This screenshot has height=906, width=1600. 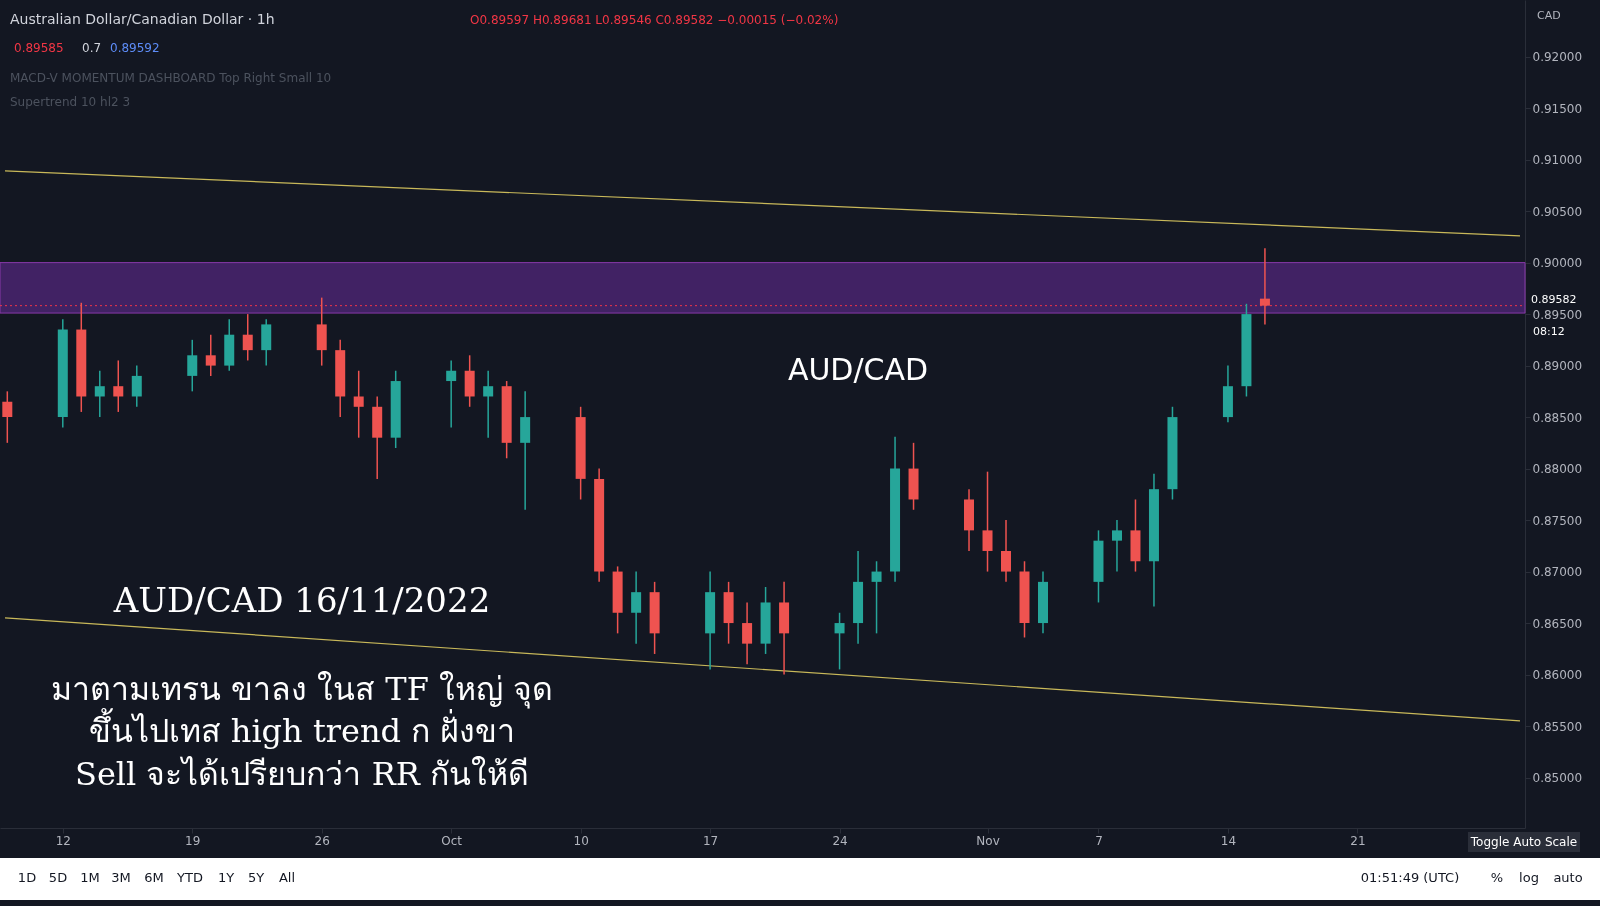 What do you see at coordinates (1228, 840) in the screenshot?
I see `x-tick-label: 14` at bounding box center [1228, 840].